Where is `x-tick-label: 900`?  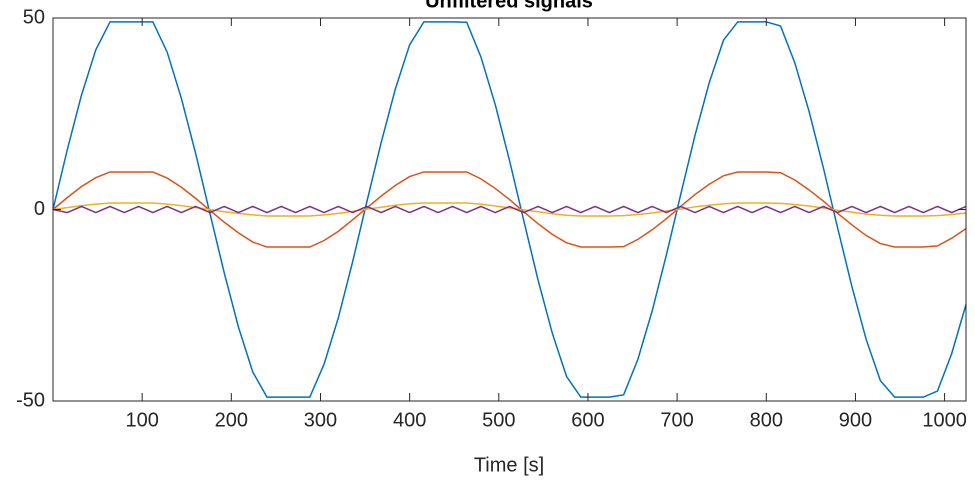 x-tick-label: 900 is located at coordinates (855, 420).